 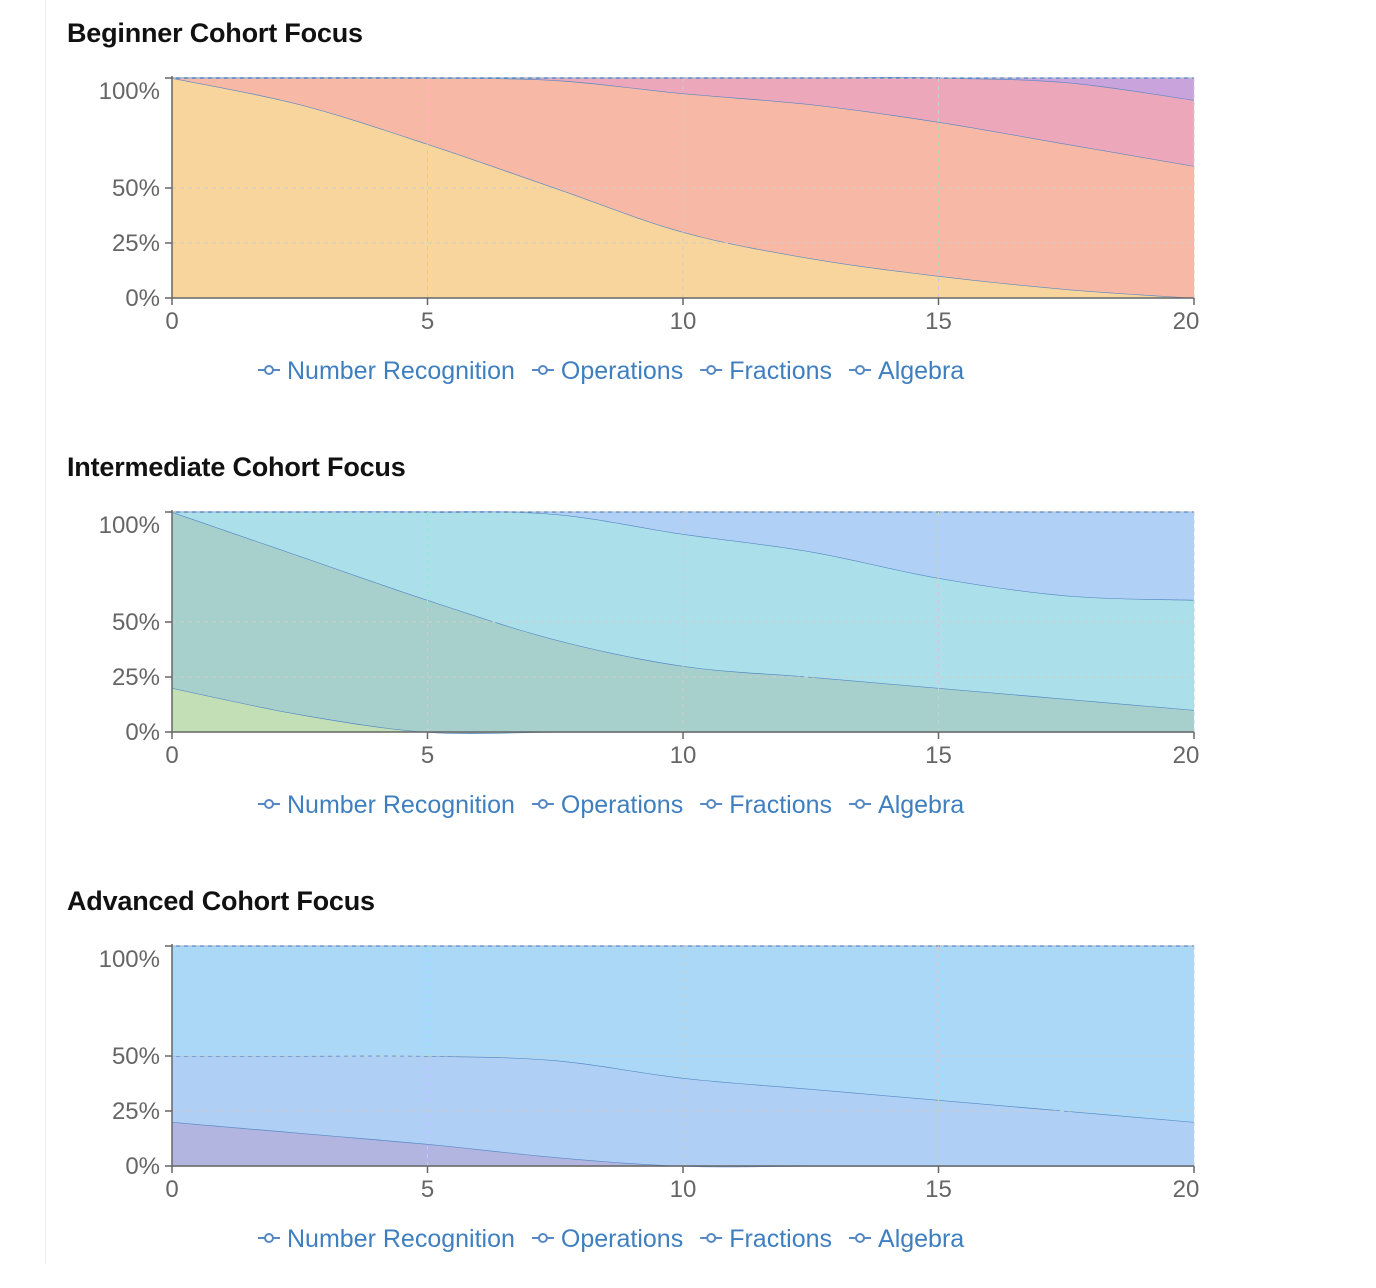 What do you see at coordinates (221, 901) in the screenshot?
I see `chart-title: Advanced Cohort Focus` at bounding box center [221, 901].